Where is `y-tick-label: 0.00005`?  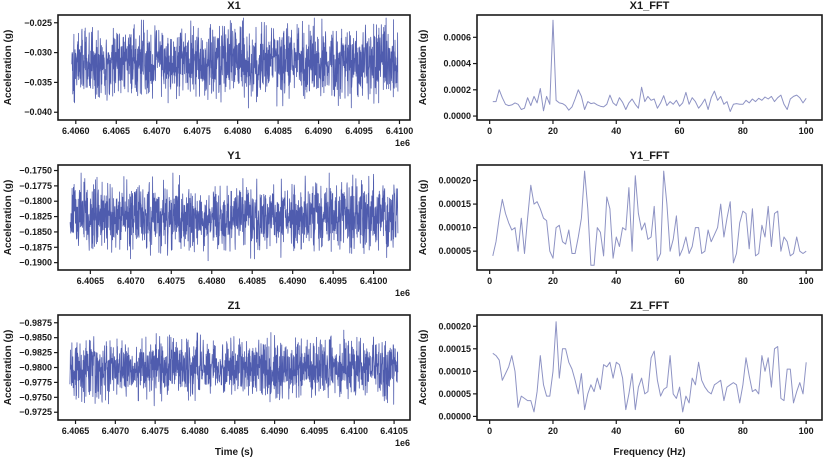
y-tick-label: 0.00005 is located at coordinates (454, 251).